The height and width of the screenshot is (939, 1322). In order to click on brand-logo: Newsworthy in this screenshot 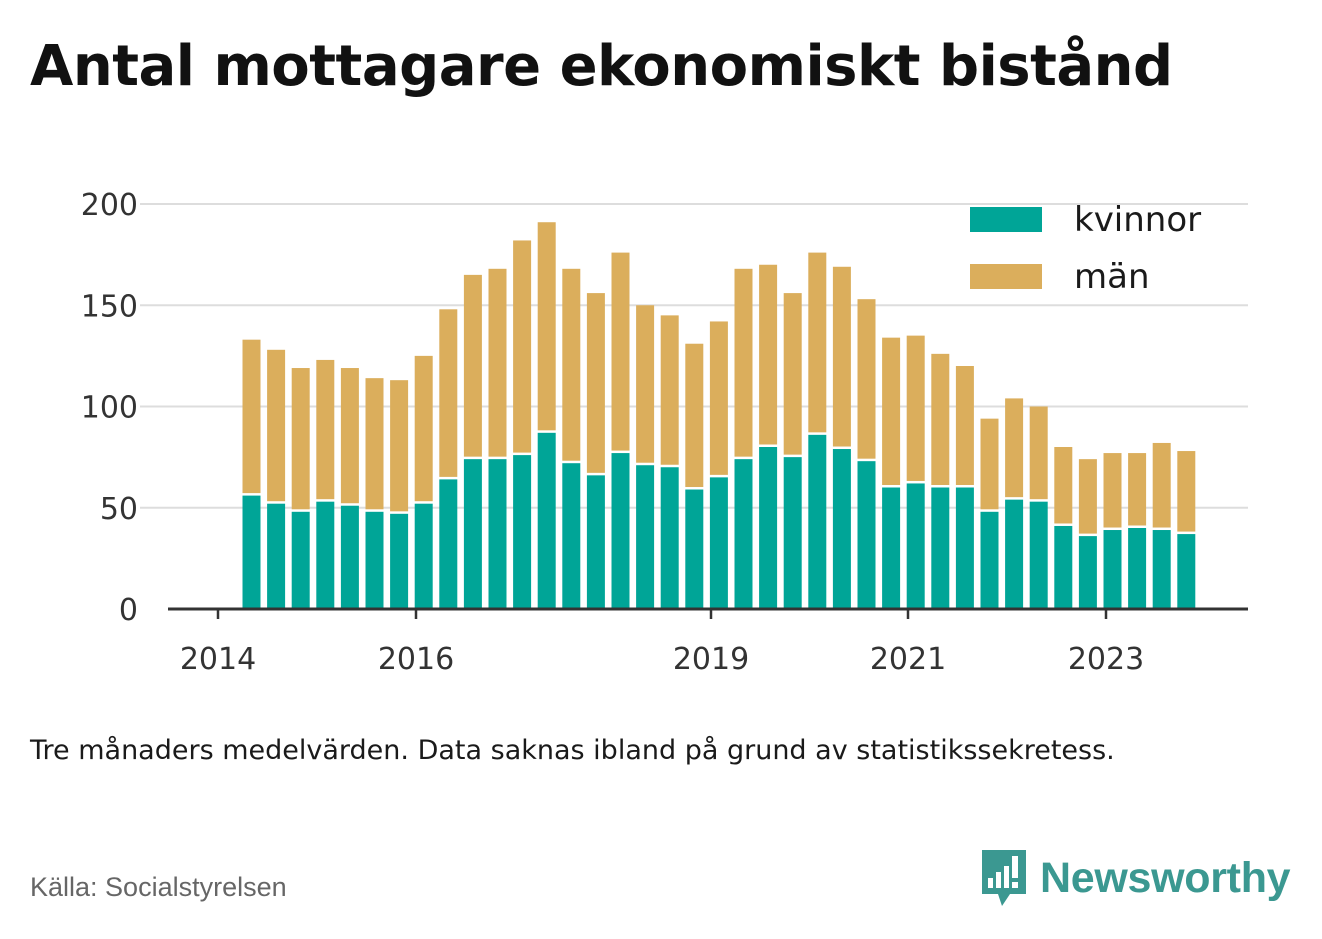, I will do `click(1135, 878)`.